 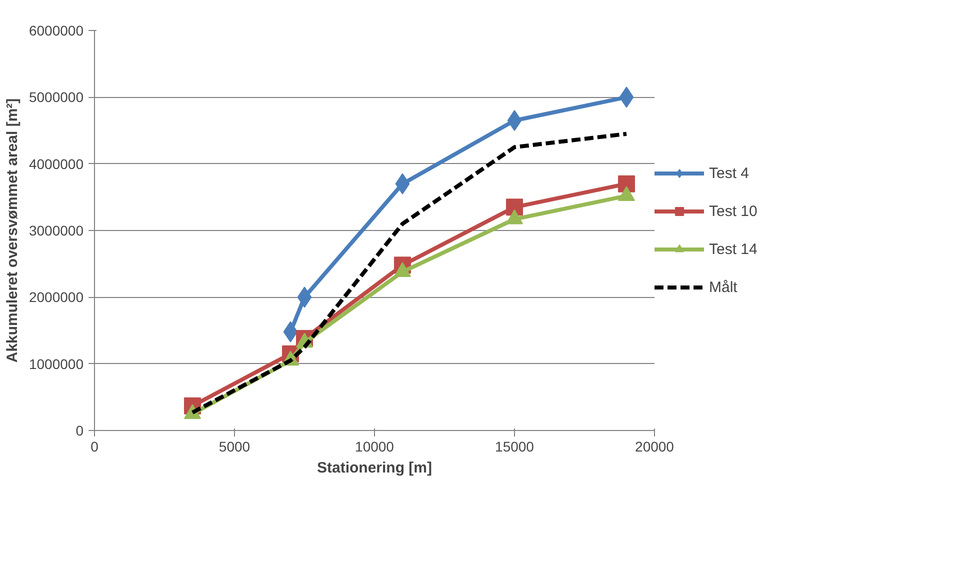 I want to click on legend-label: Målt, so click(x=723, y=287).